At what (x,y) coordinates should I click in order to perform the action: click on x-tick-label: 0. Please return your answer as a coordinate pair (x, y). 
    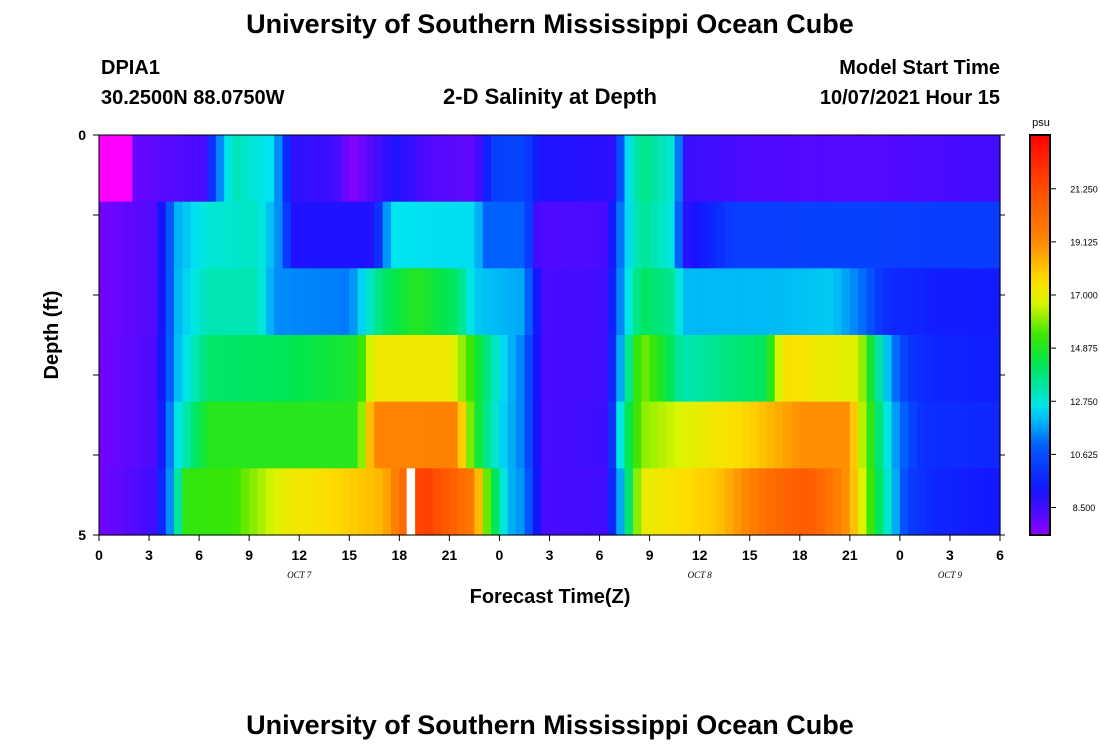
    Looking at the image, I should click on (500, 555).